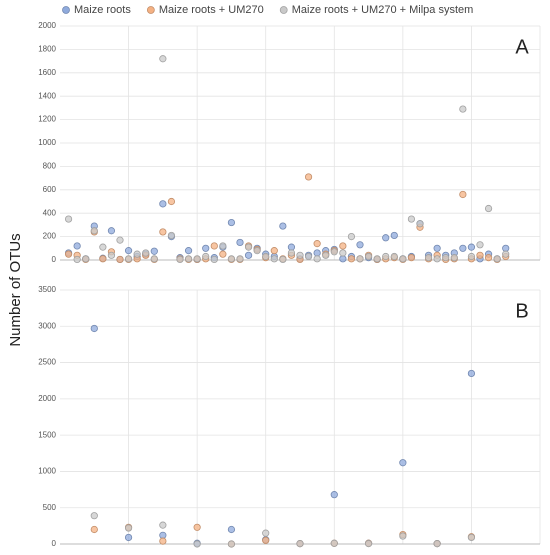 This screenshot has width=550, height=555. What do you see at coordinates (50, 189) in the screenshot?
I see `y-tick-label: 600` at bounding box center [50, 189].